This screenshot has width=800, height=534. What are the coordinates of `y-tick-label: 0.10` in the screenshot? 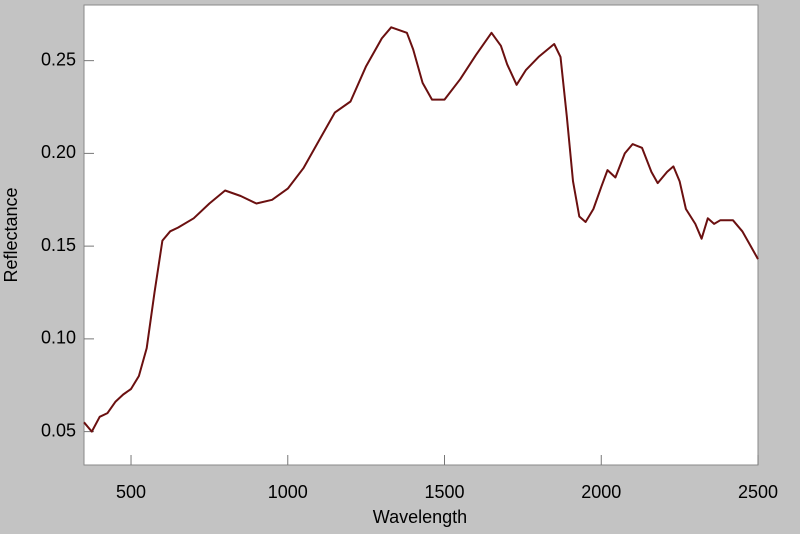 It's located at (58, 338).